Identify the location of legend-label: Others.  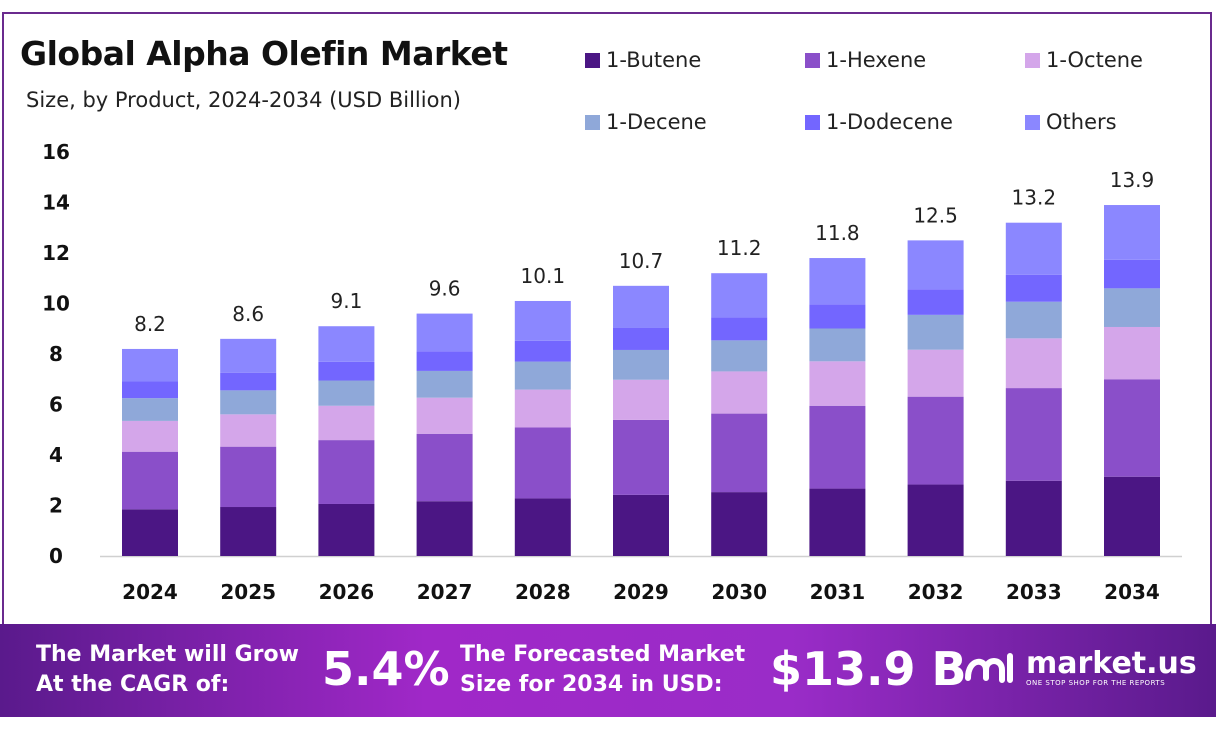
(1081, 122).